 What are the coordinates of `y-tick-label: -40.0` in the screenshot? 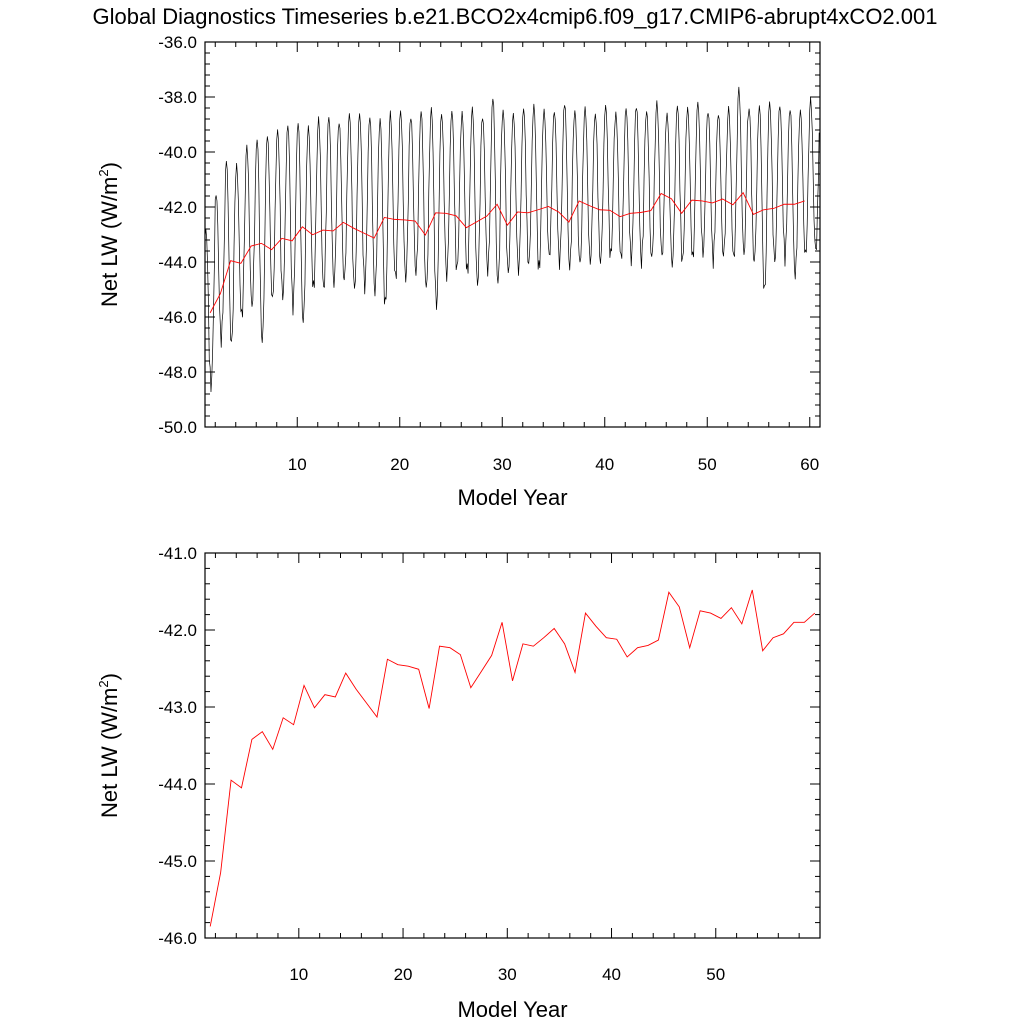 It's located at (177, 152).